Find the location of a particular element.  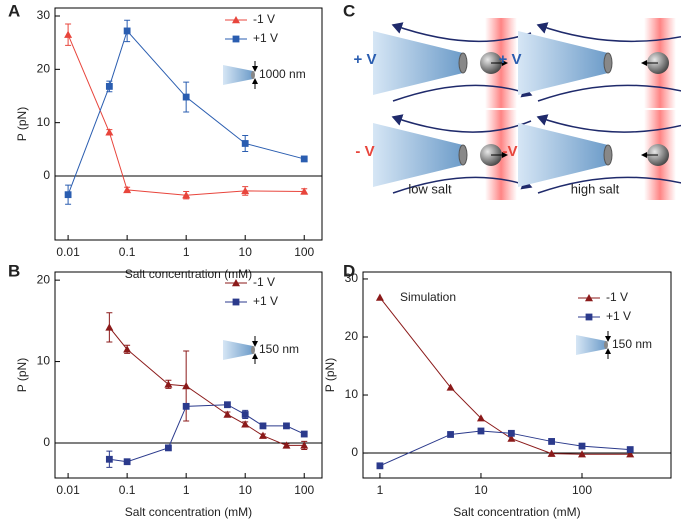

inset-label: 1000 nm is located at coordinates (282, 74).